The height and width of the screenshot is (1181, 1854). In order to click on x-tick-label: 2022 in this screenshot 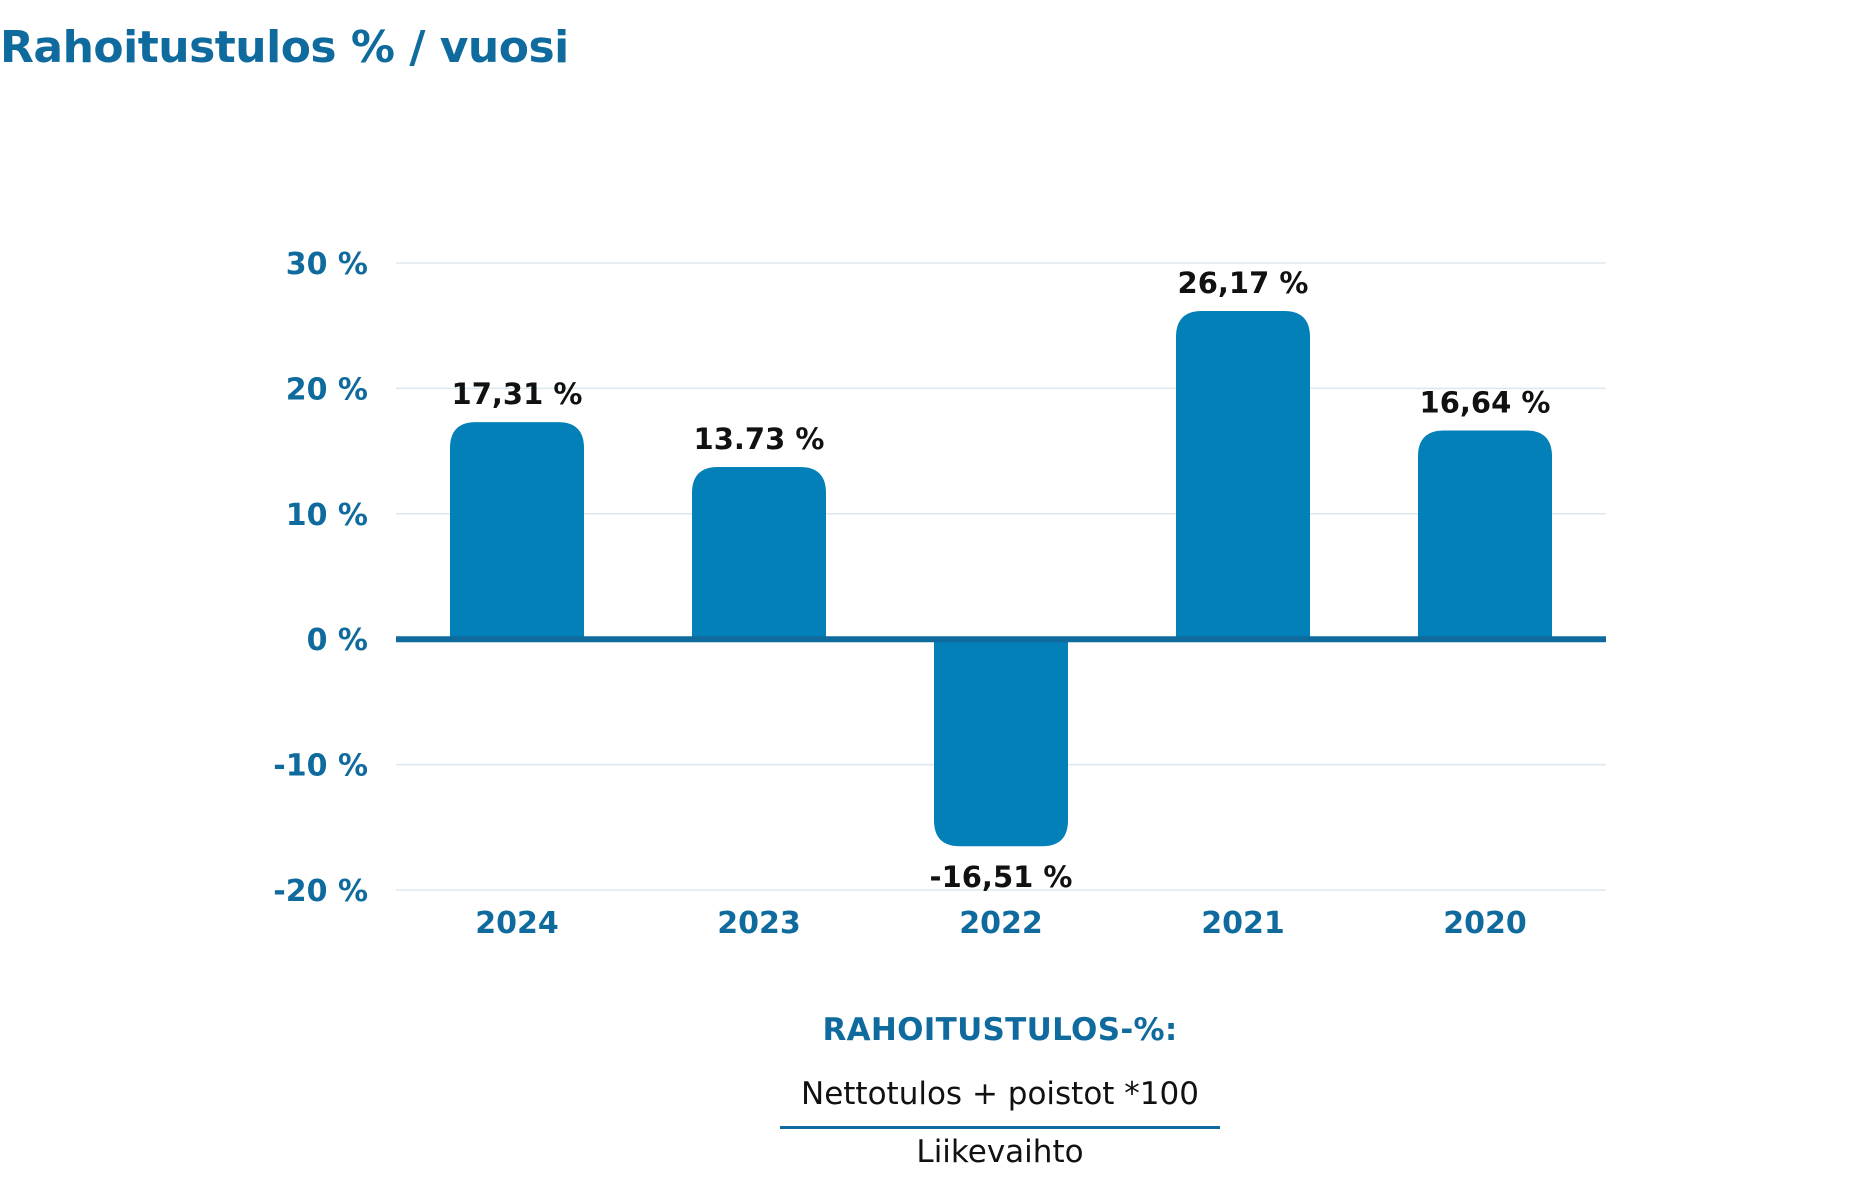, I will do `click(1001, 923)`.